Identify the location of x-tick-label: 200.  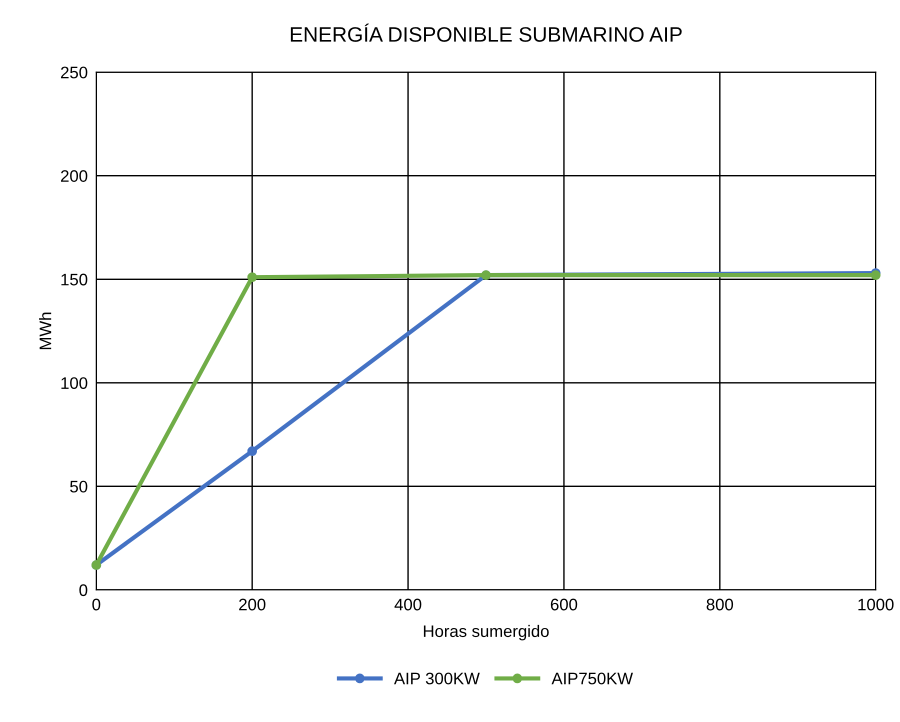
(252, 604).